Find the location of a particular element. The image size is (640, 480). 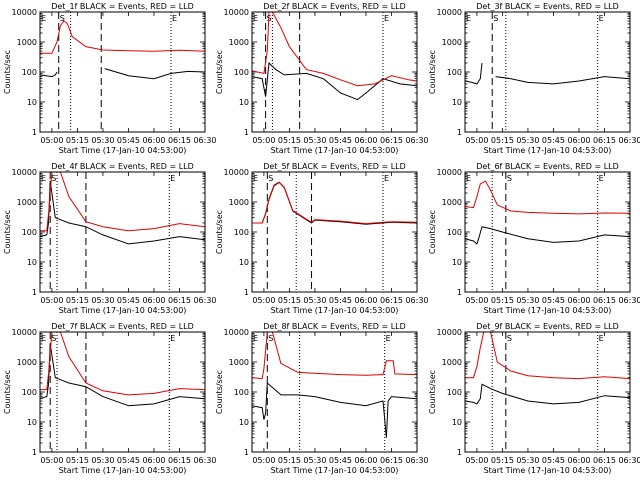

panel-title: Det_1f BLACK = Events, RED = LLD is located at coordinates (122, 6).